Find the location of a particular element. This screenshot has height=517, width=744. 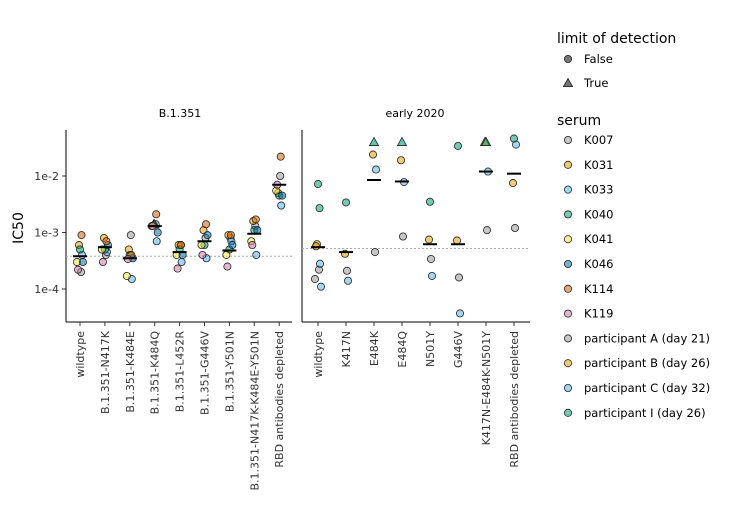

x-tick-label: K417N-E484K-N501Y is located at coordinates (486, 388).